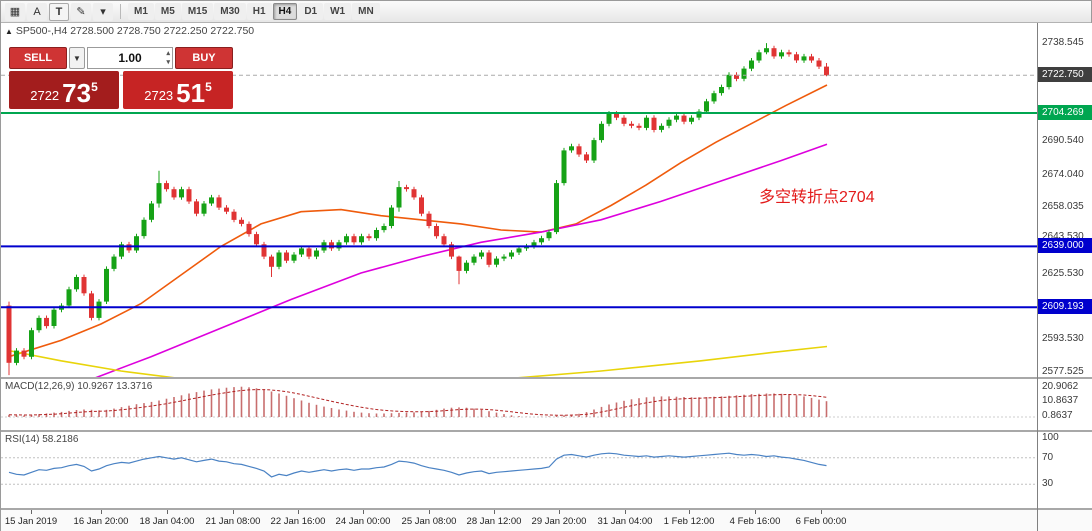 This screenshot has height=531, width=1092. I want to click on chart-text-annotation: 多空转折点2704, so click(817, 197).